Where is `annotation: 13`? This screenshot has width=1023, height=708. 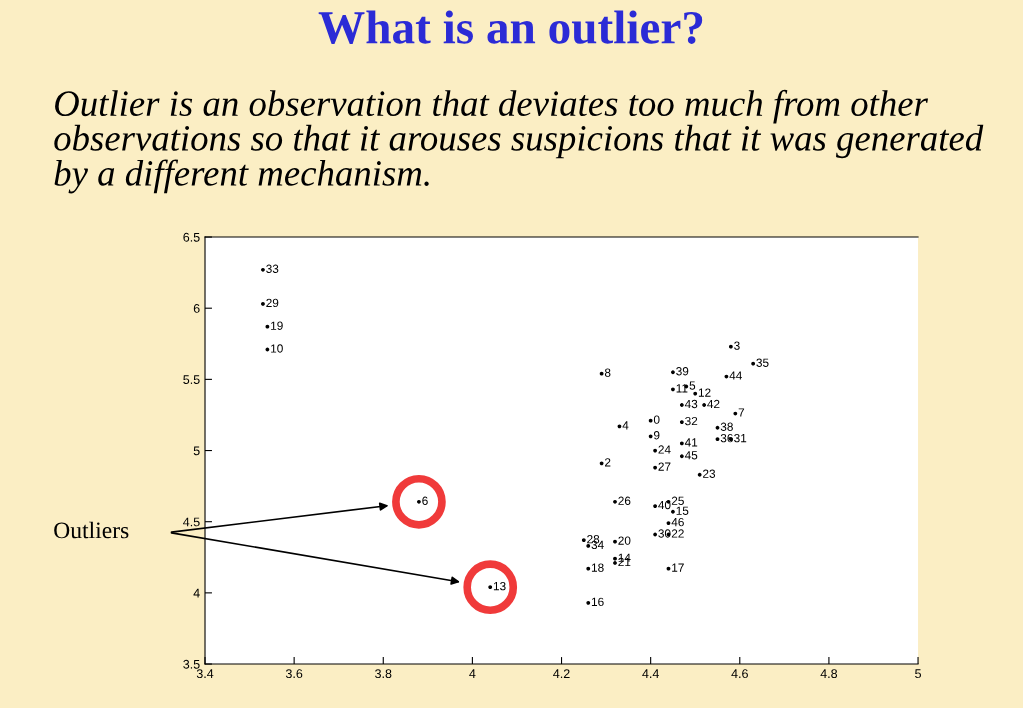 annotation: 13 is located at coordinates (499, 586).